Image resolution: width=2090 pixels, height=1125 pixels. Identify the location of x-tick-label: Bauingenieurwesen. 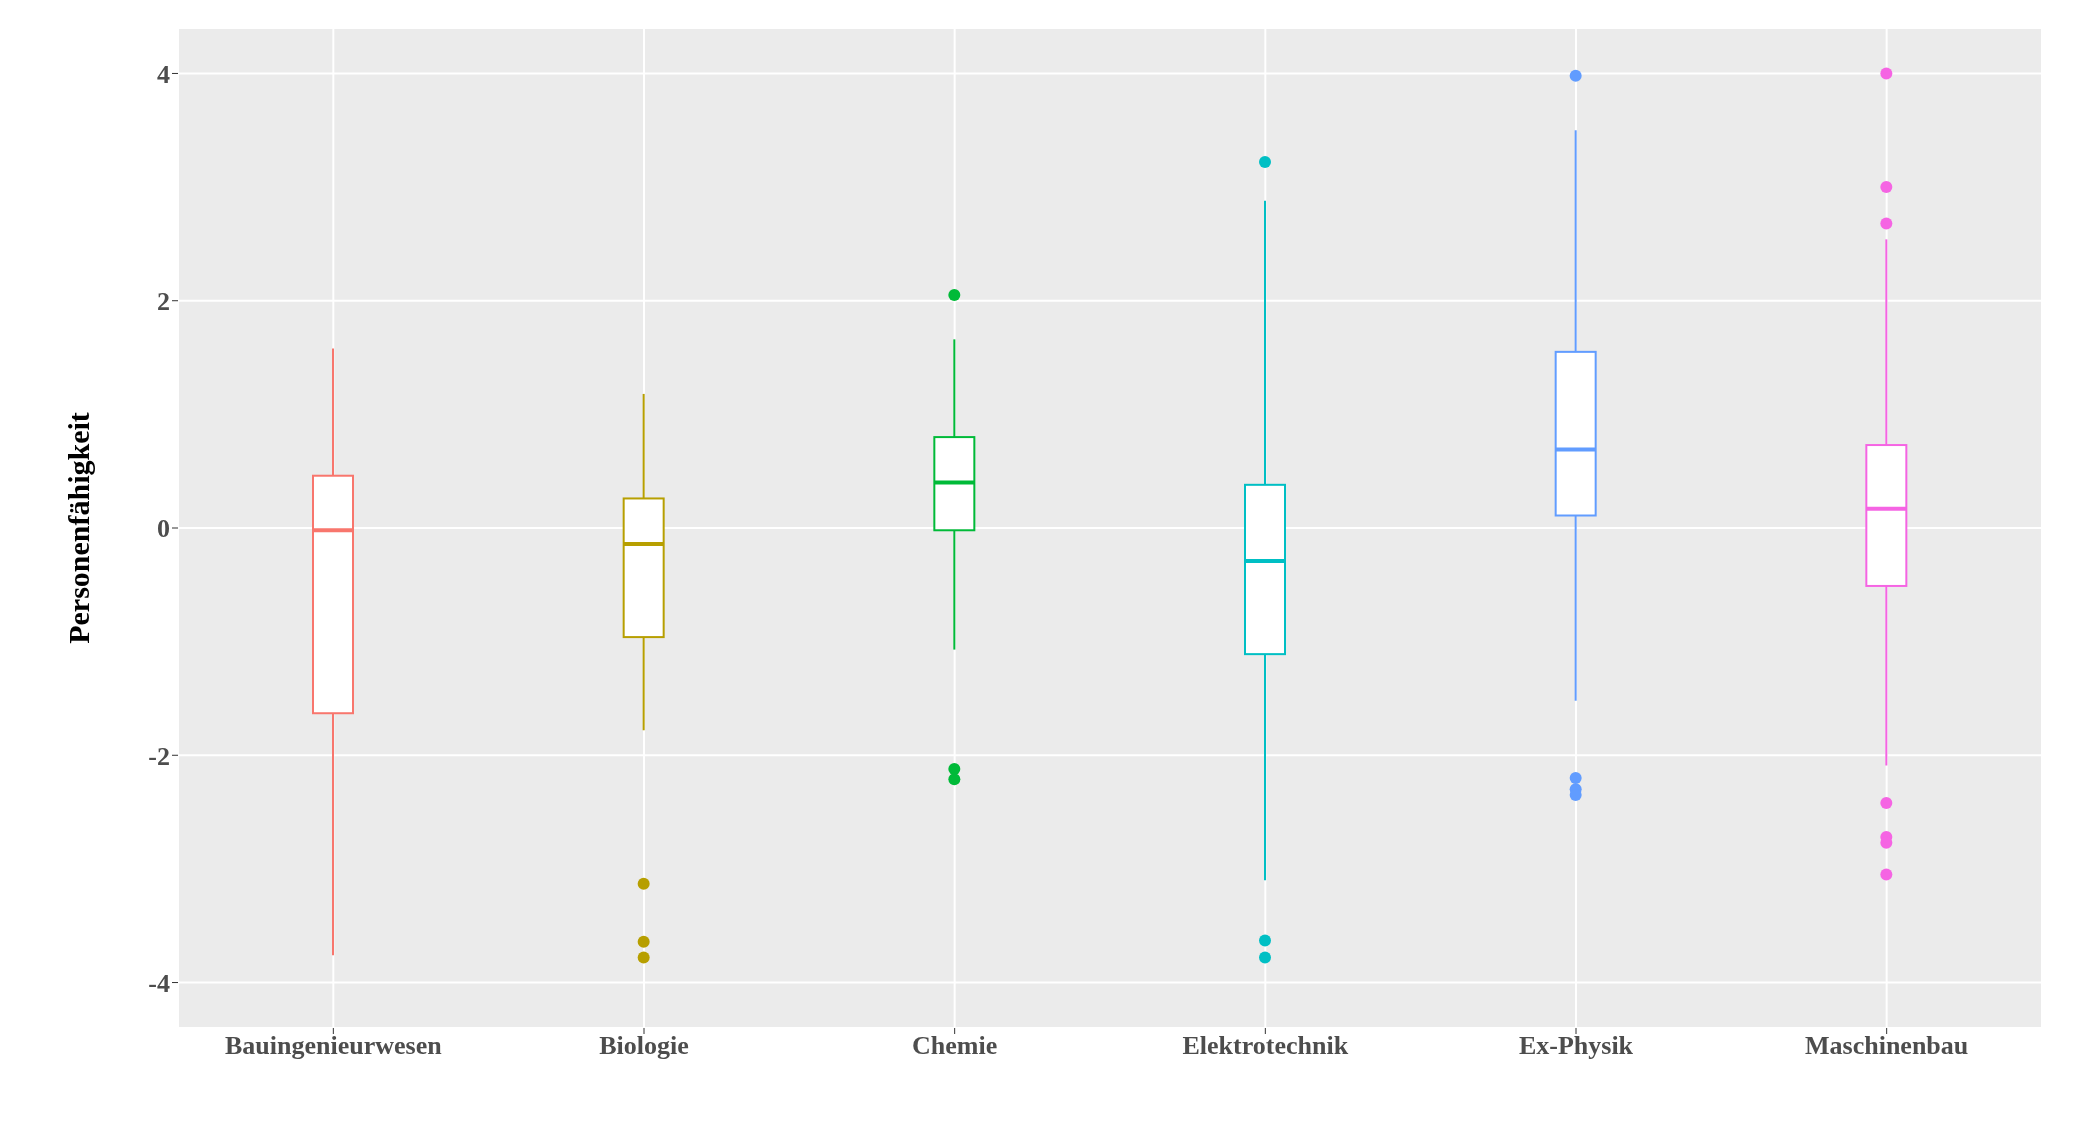
(333, 1046).